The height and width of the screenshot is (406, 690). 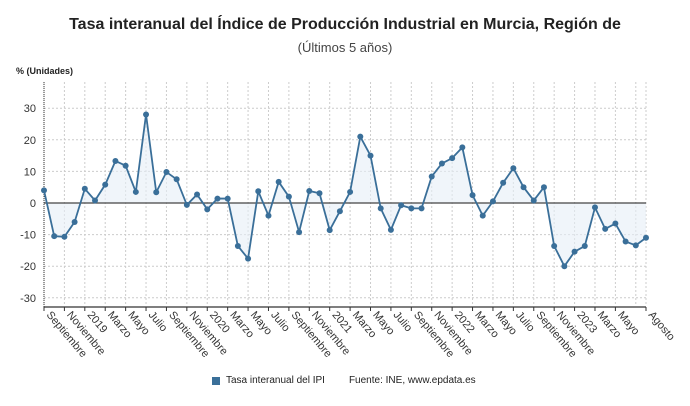 What do you see at coordinates (45, 71) in the screenshot?
I see `y-axis-label: % (Unidades)` at bounding box center [45, 71].